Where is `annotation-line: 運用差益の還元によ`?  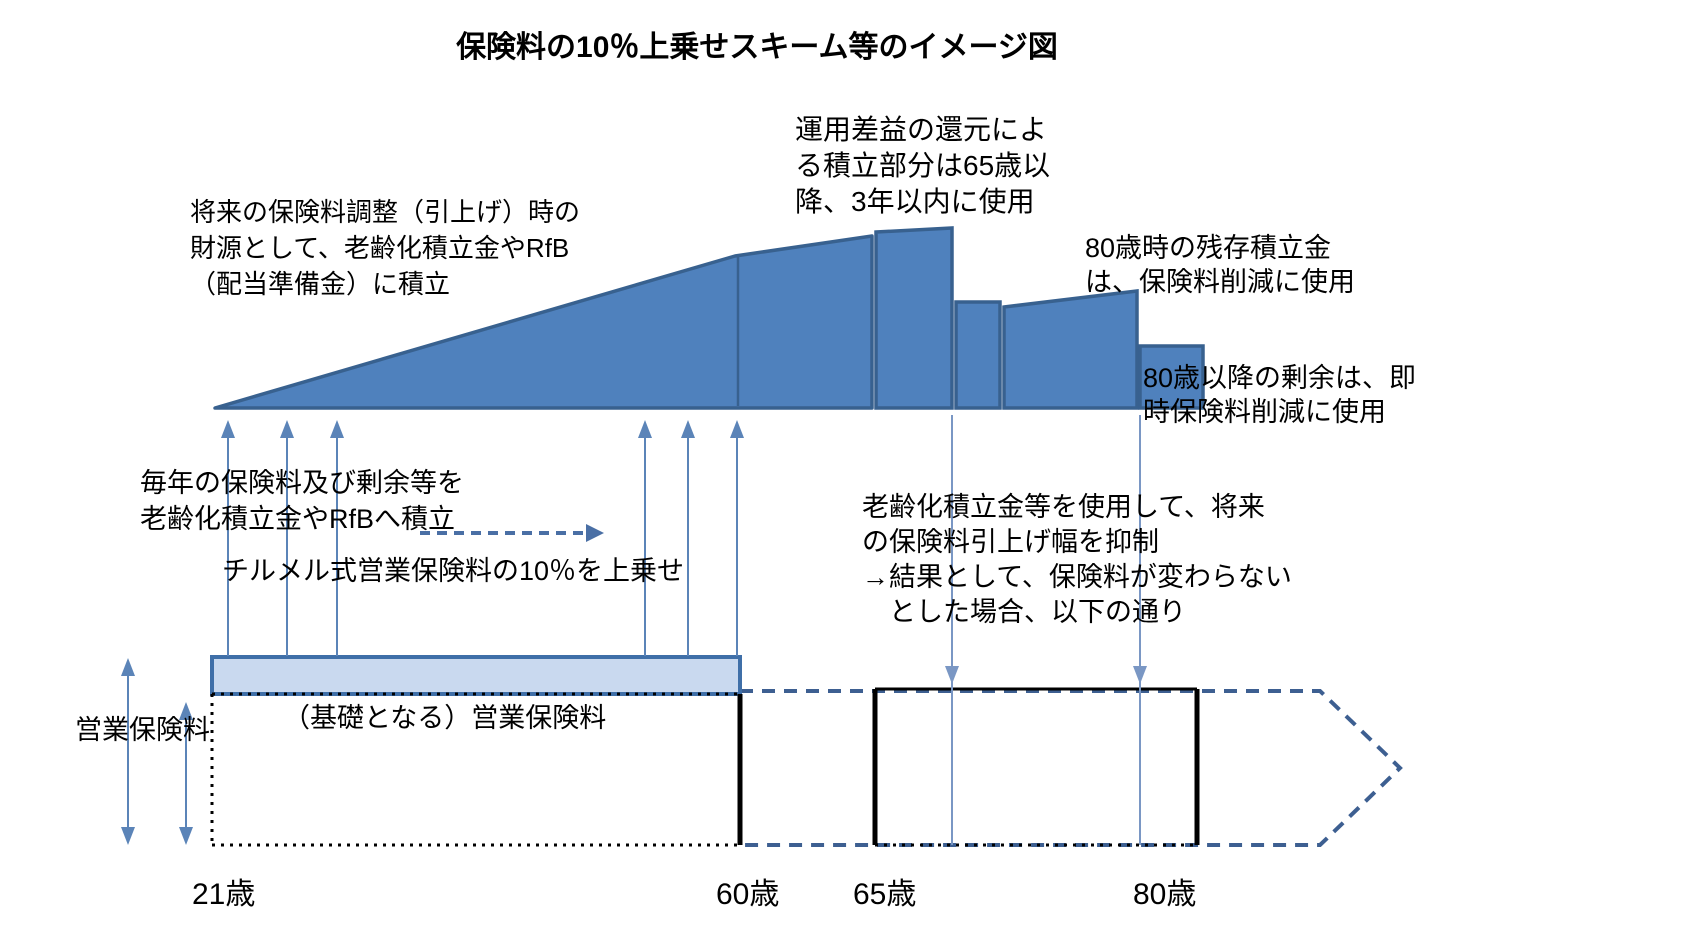
annotation-line: 運用差益の還元によ is located at coordinates (921, 129).